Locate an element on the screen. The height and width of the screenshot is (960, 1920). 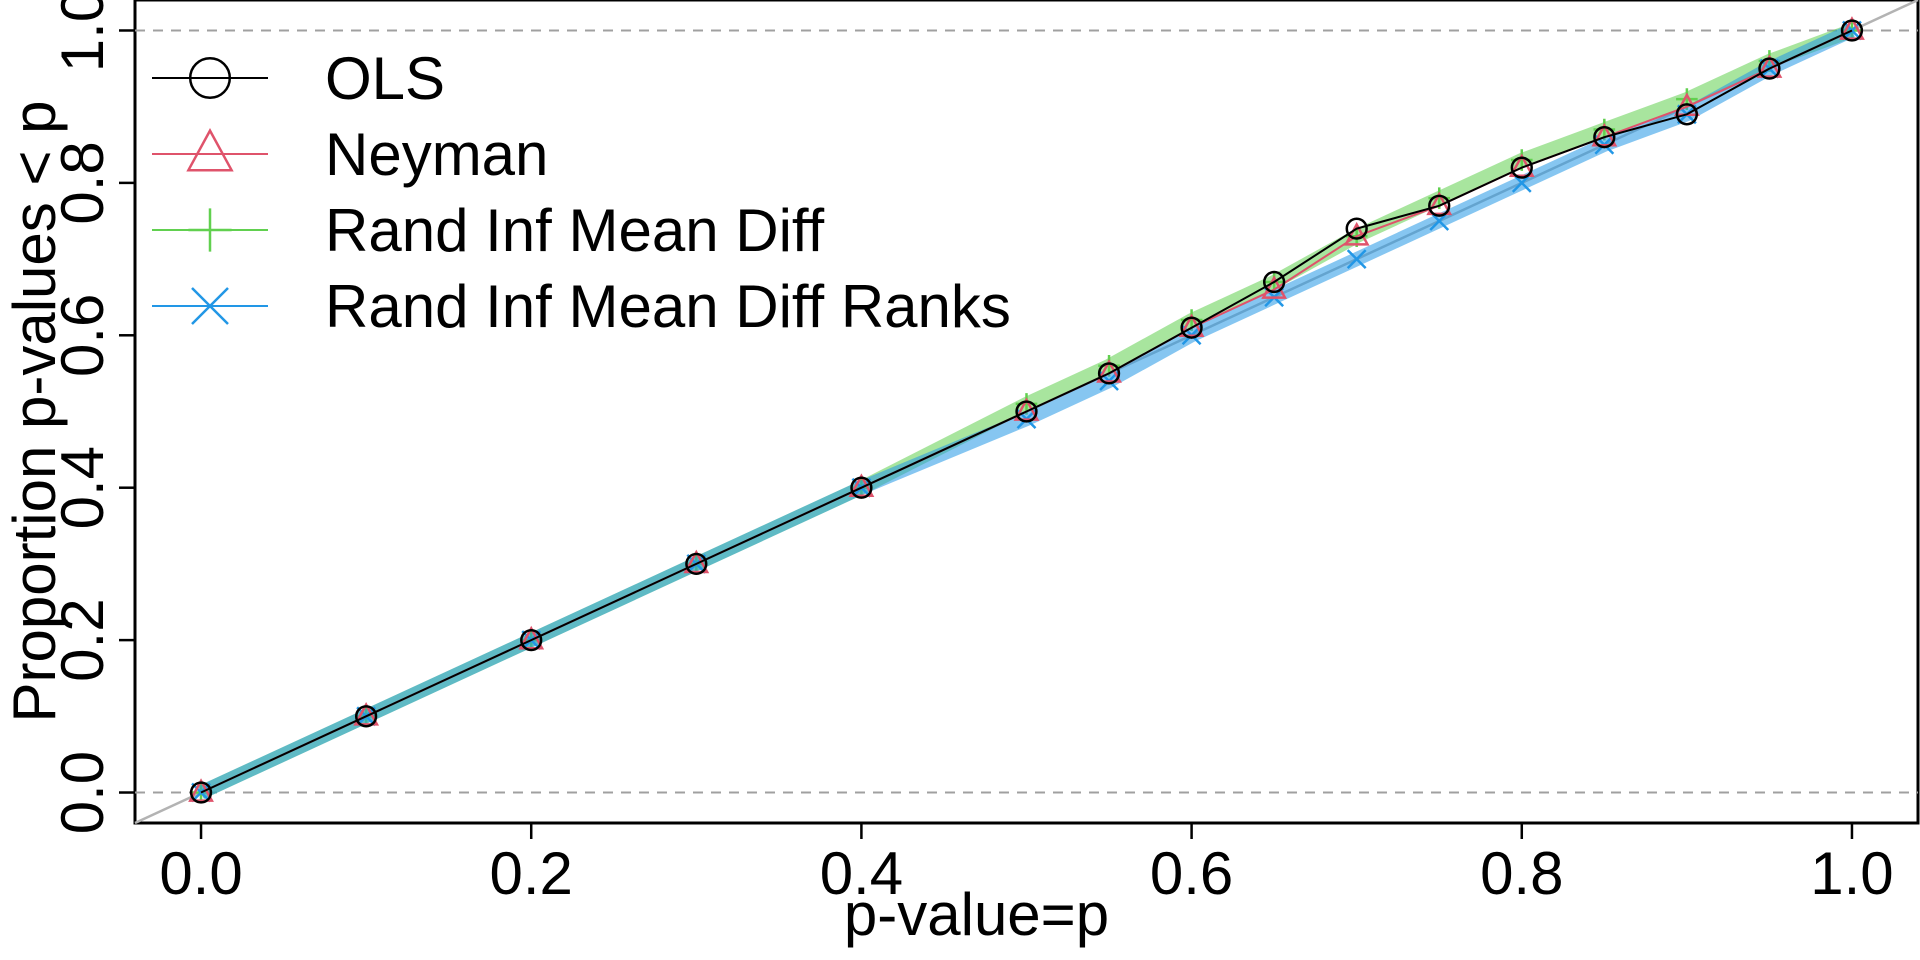
legend-label-0: OLS is located at coordinates (385, 78).